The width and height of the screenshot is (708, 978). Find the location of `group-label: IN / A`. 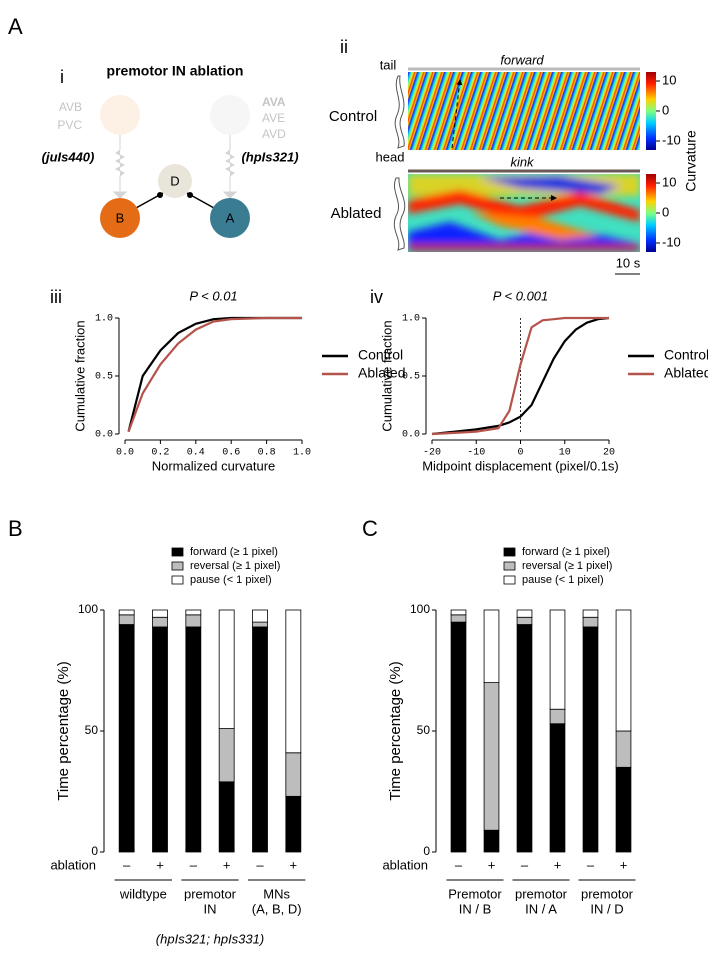

group-label: IN / A is located at coordinates (541, 908).